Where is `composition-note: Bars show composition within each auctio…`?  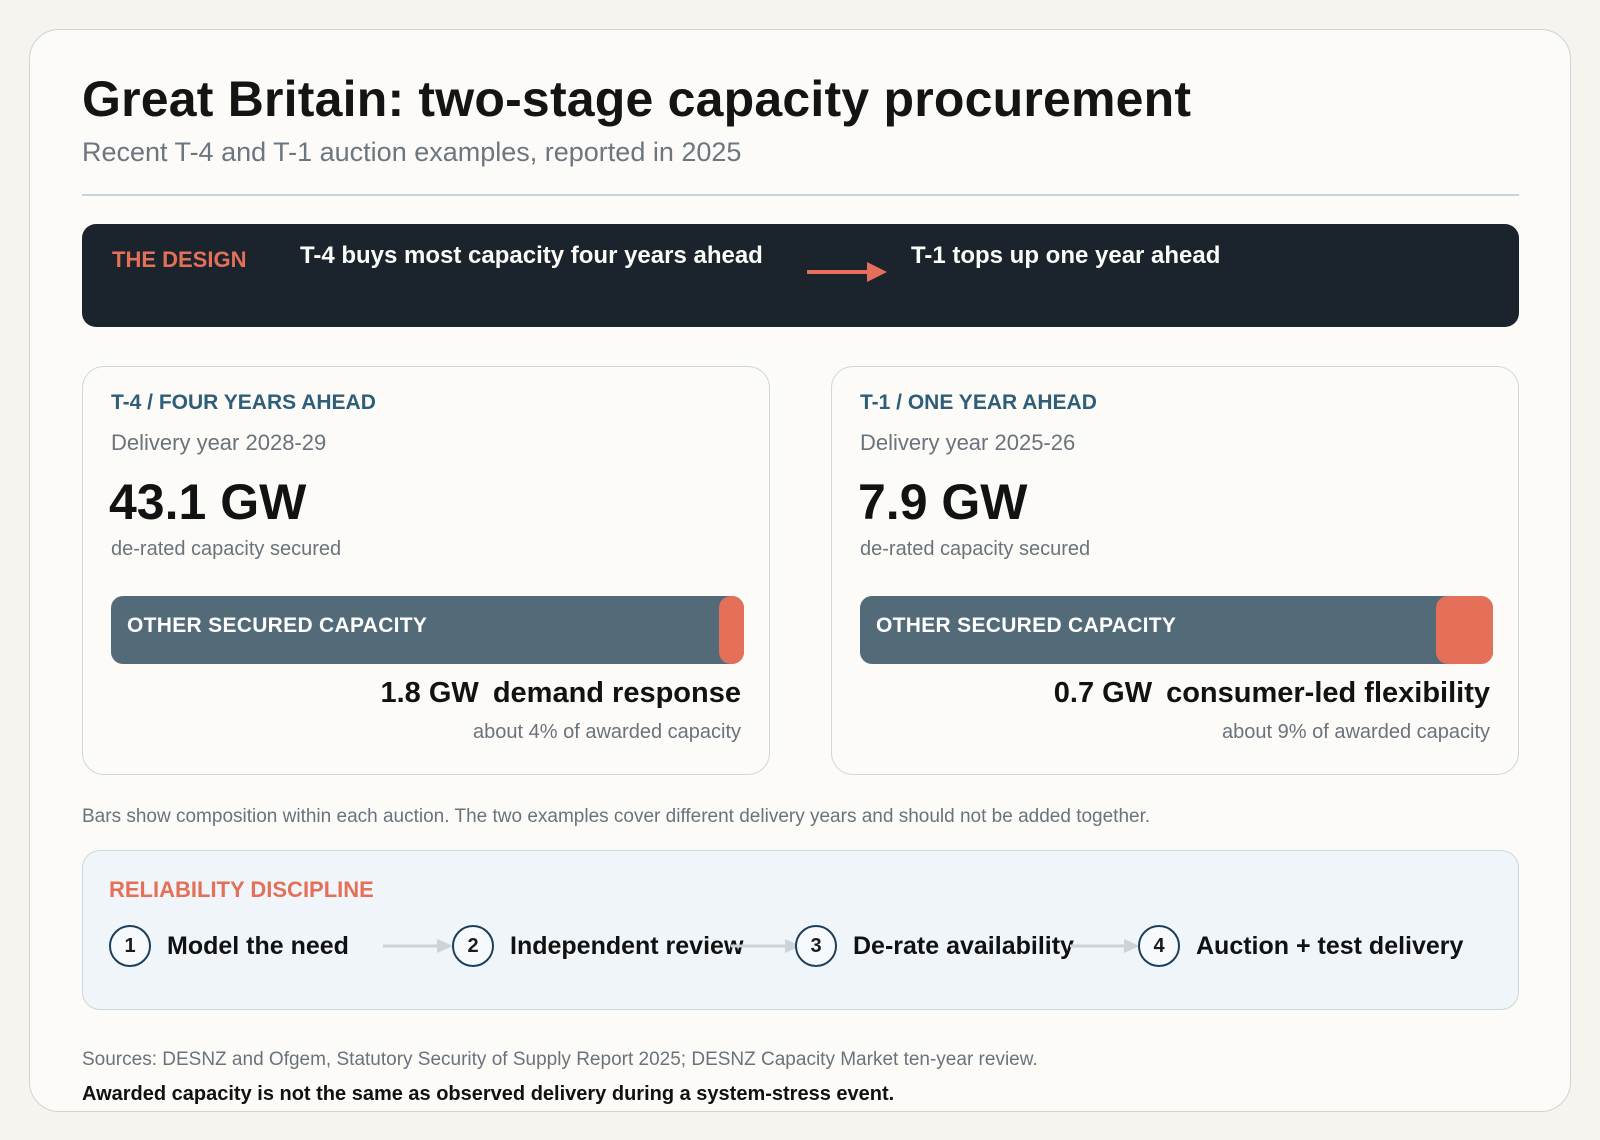
composition-note: Bars show composition within each auctio… is located at coordinates (616, 816).